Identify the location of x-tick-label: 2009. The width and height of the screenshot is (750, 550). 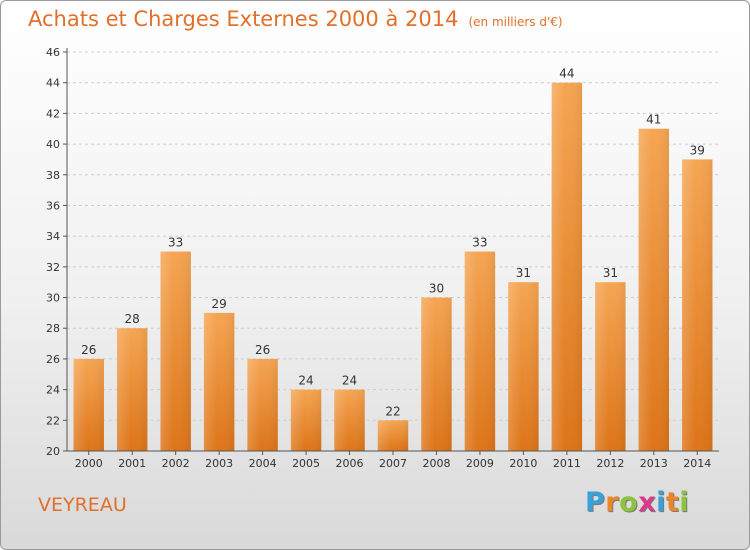
(480, 463).